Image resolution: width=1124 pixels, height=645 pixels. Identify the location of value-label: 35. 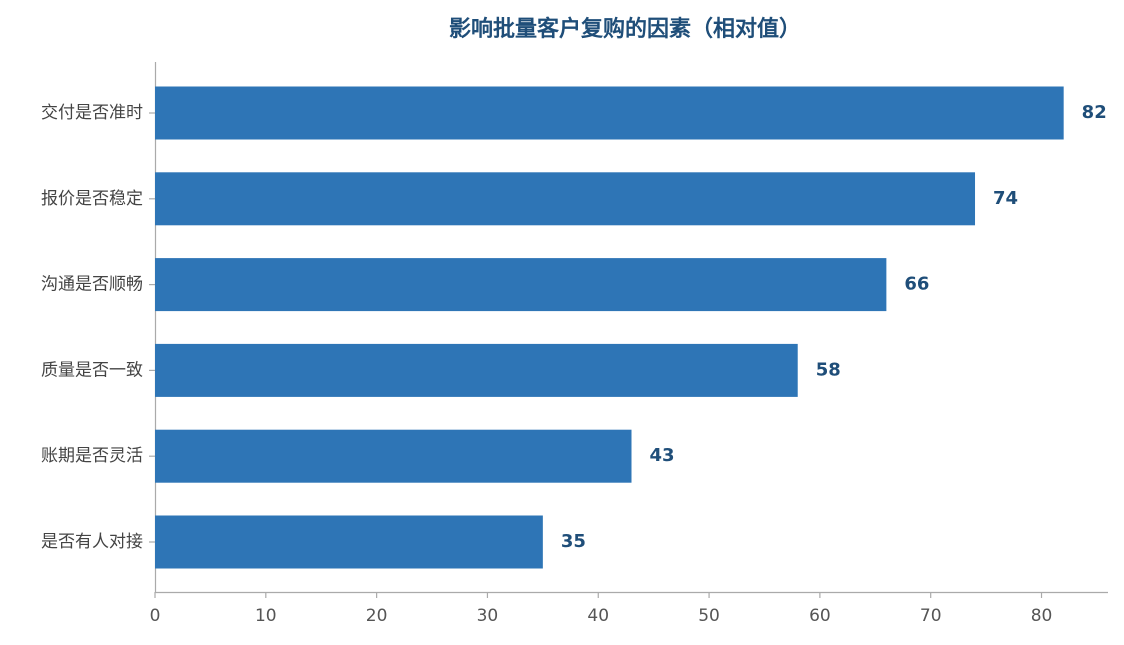
(573, 541).